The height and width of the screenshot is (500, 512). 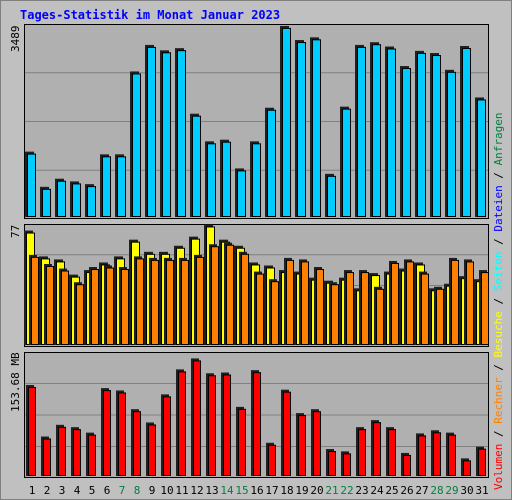 I want to click on x-tick-label: 24, so click(x=377, y=490).